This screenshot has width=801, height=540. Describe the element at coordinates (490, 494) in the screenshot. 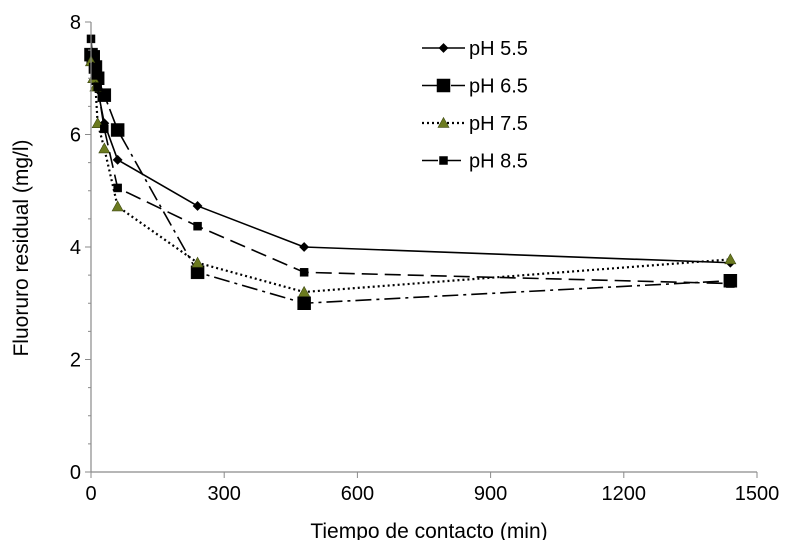

I see `x-tick-label: 900` at that location.